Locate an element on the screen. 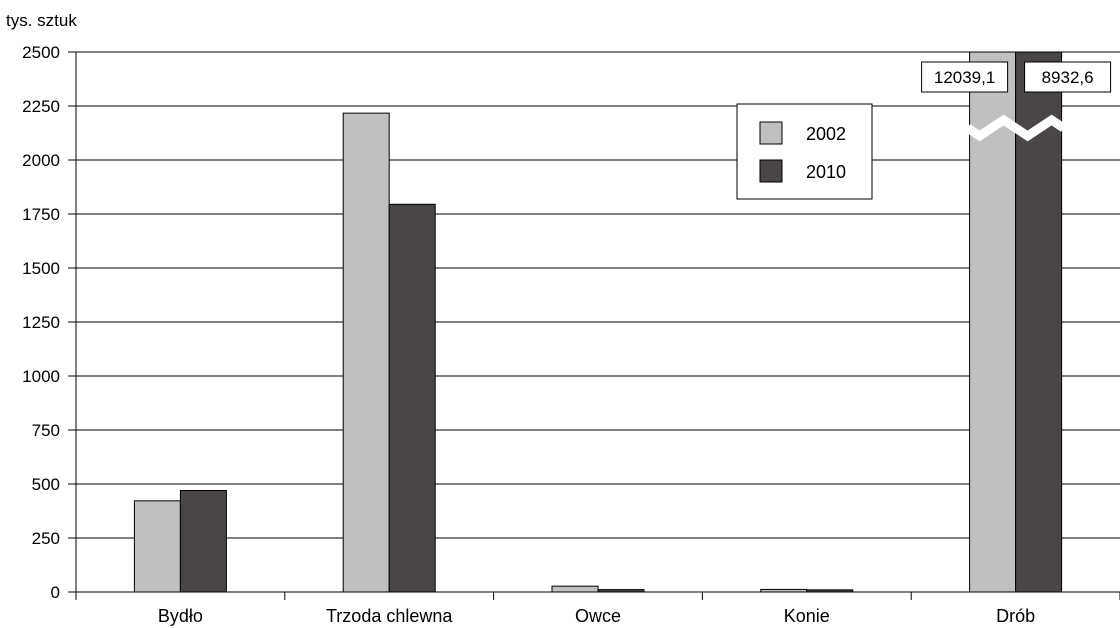 The width and height of the screenshot is (1120, 628). y-tick-label: 2000 is located at coordinates (41, 160).